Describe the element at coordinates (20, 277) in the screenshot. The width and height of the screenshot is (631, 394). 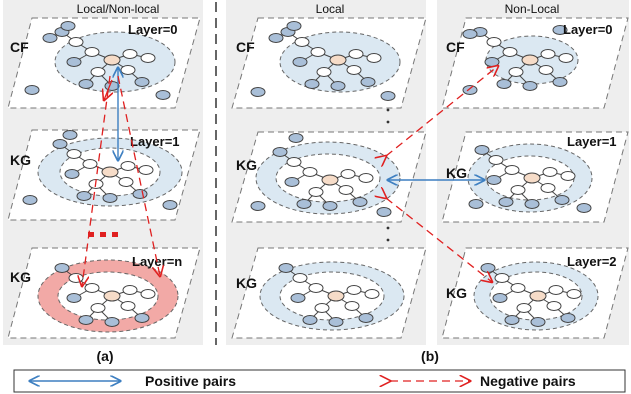
I see `label-kg-an: KG` at that location.